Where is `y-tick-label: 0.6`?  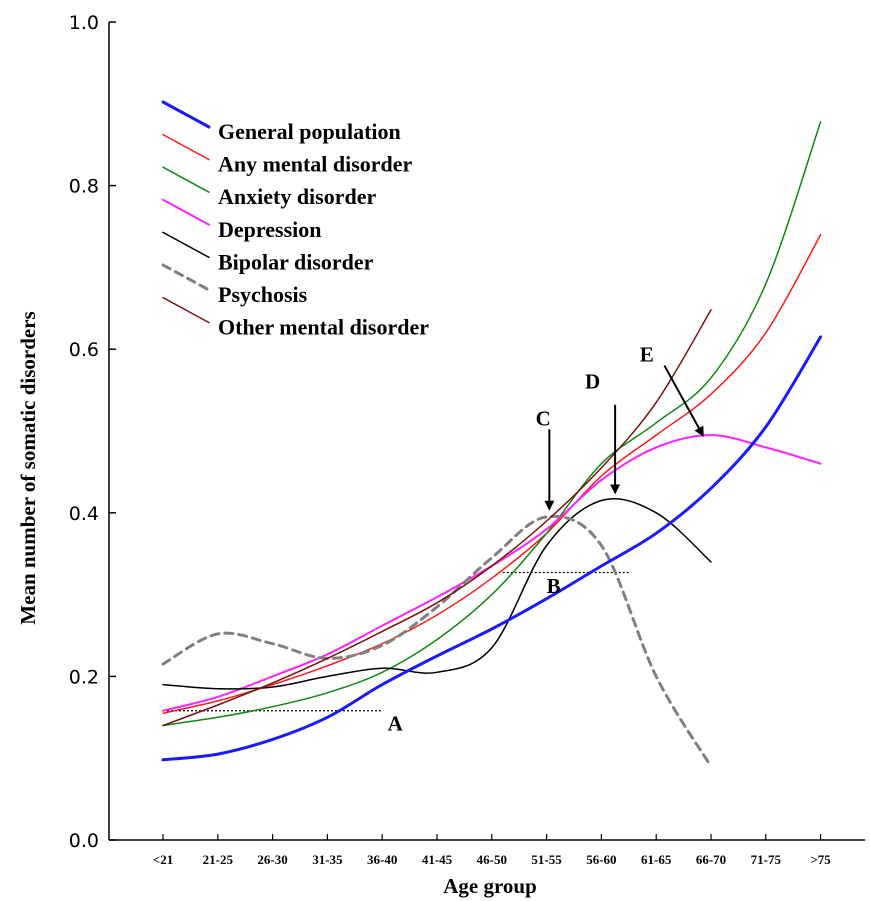 y-tick-label: 0.6 is located at coordinates (84, 350).